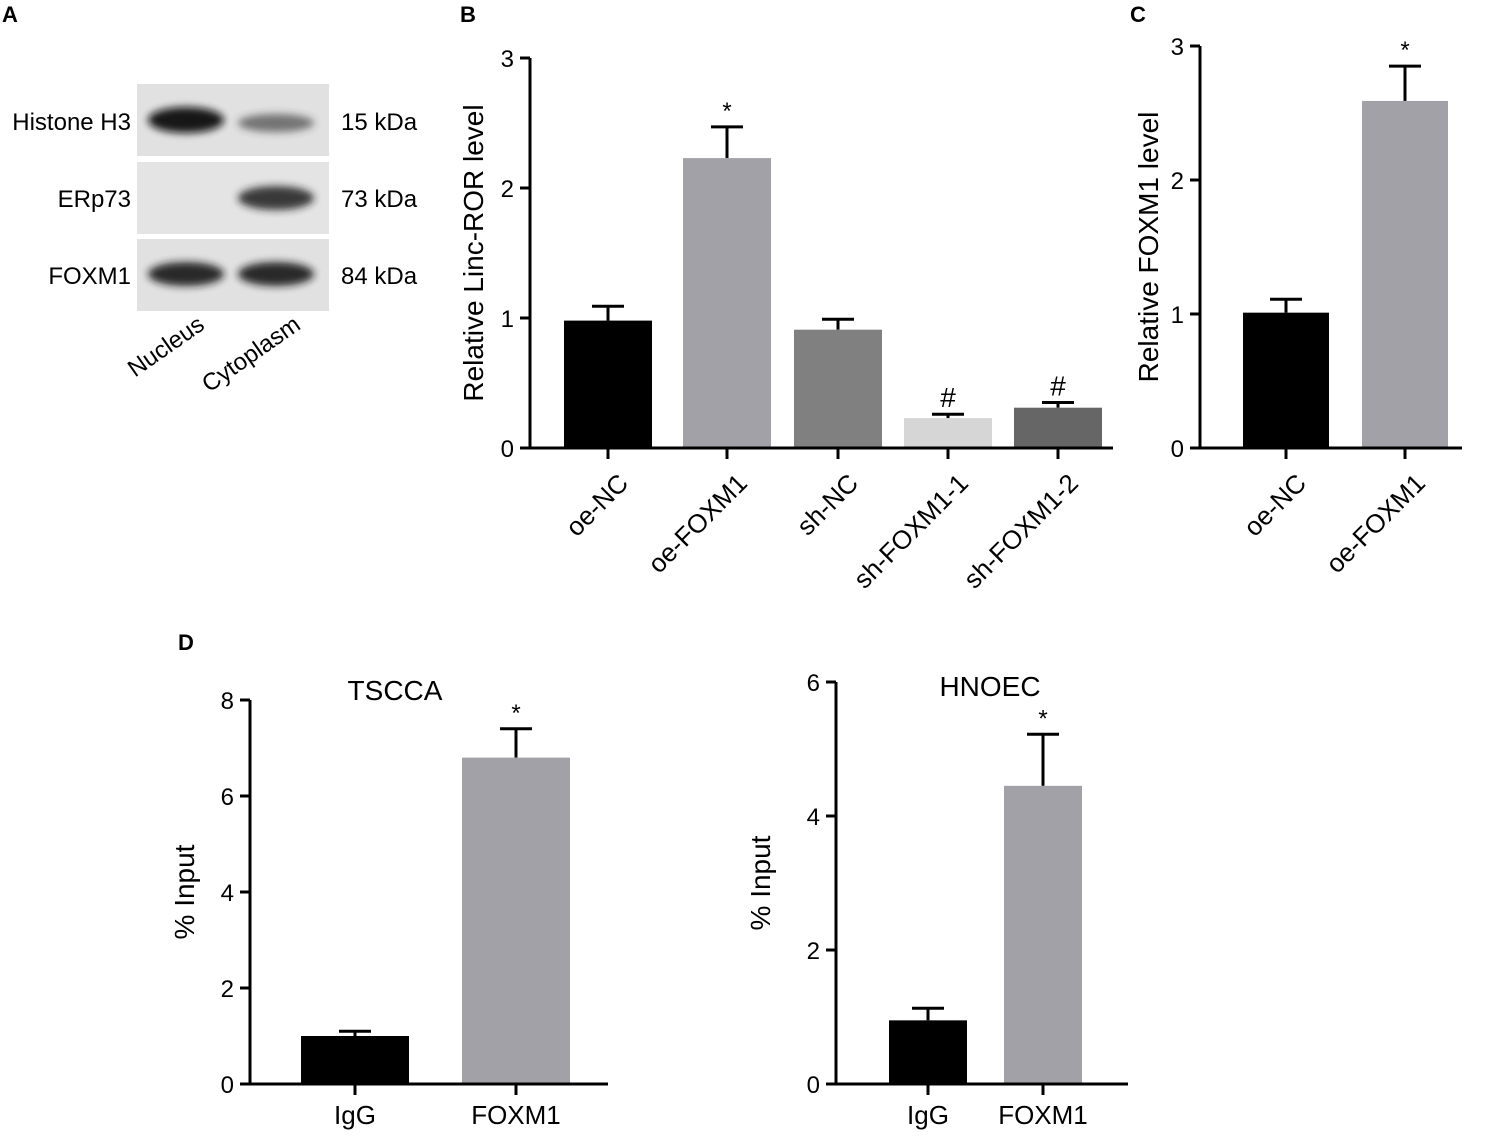 This screenshot has height=1140, width=1488. What do you see at coordinates (911, 531) in the screenshot?
I see `chart-b-x-label-sh-foxm1-1: sh-FOXM1-1` at bounding box center [911, 531].